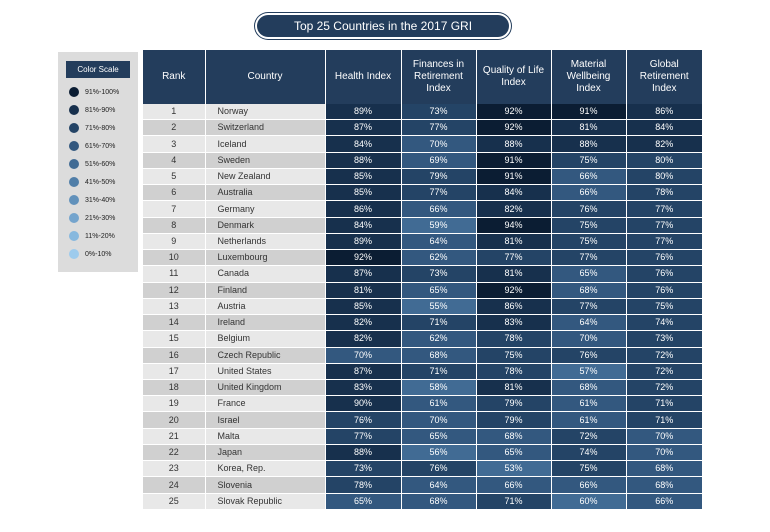 The image size is (770, 532). Describe the element at coordinates (265, 193) in the screenshot. I see `country-cell: Australia` at that location.